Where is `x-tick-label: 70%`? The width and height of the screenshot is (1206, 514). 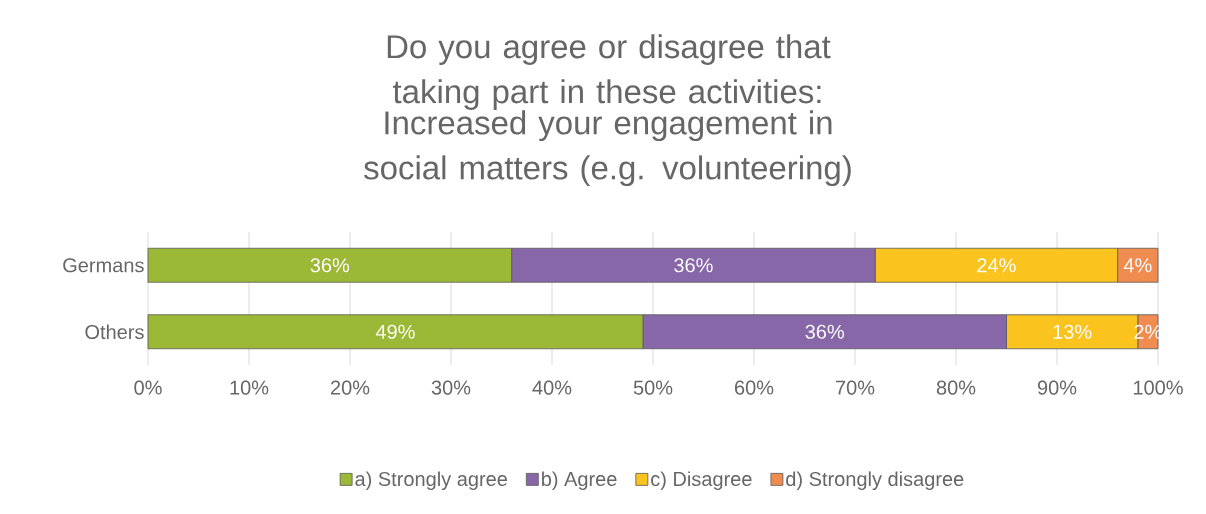
x-tick-label: 70% is located at coordinates (855, 387).